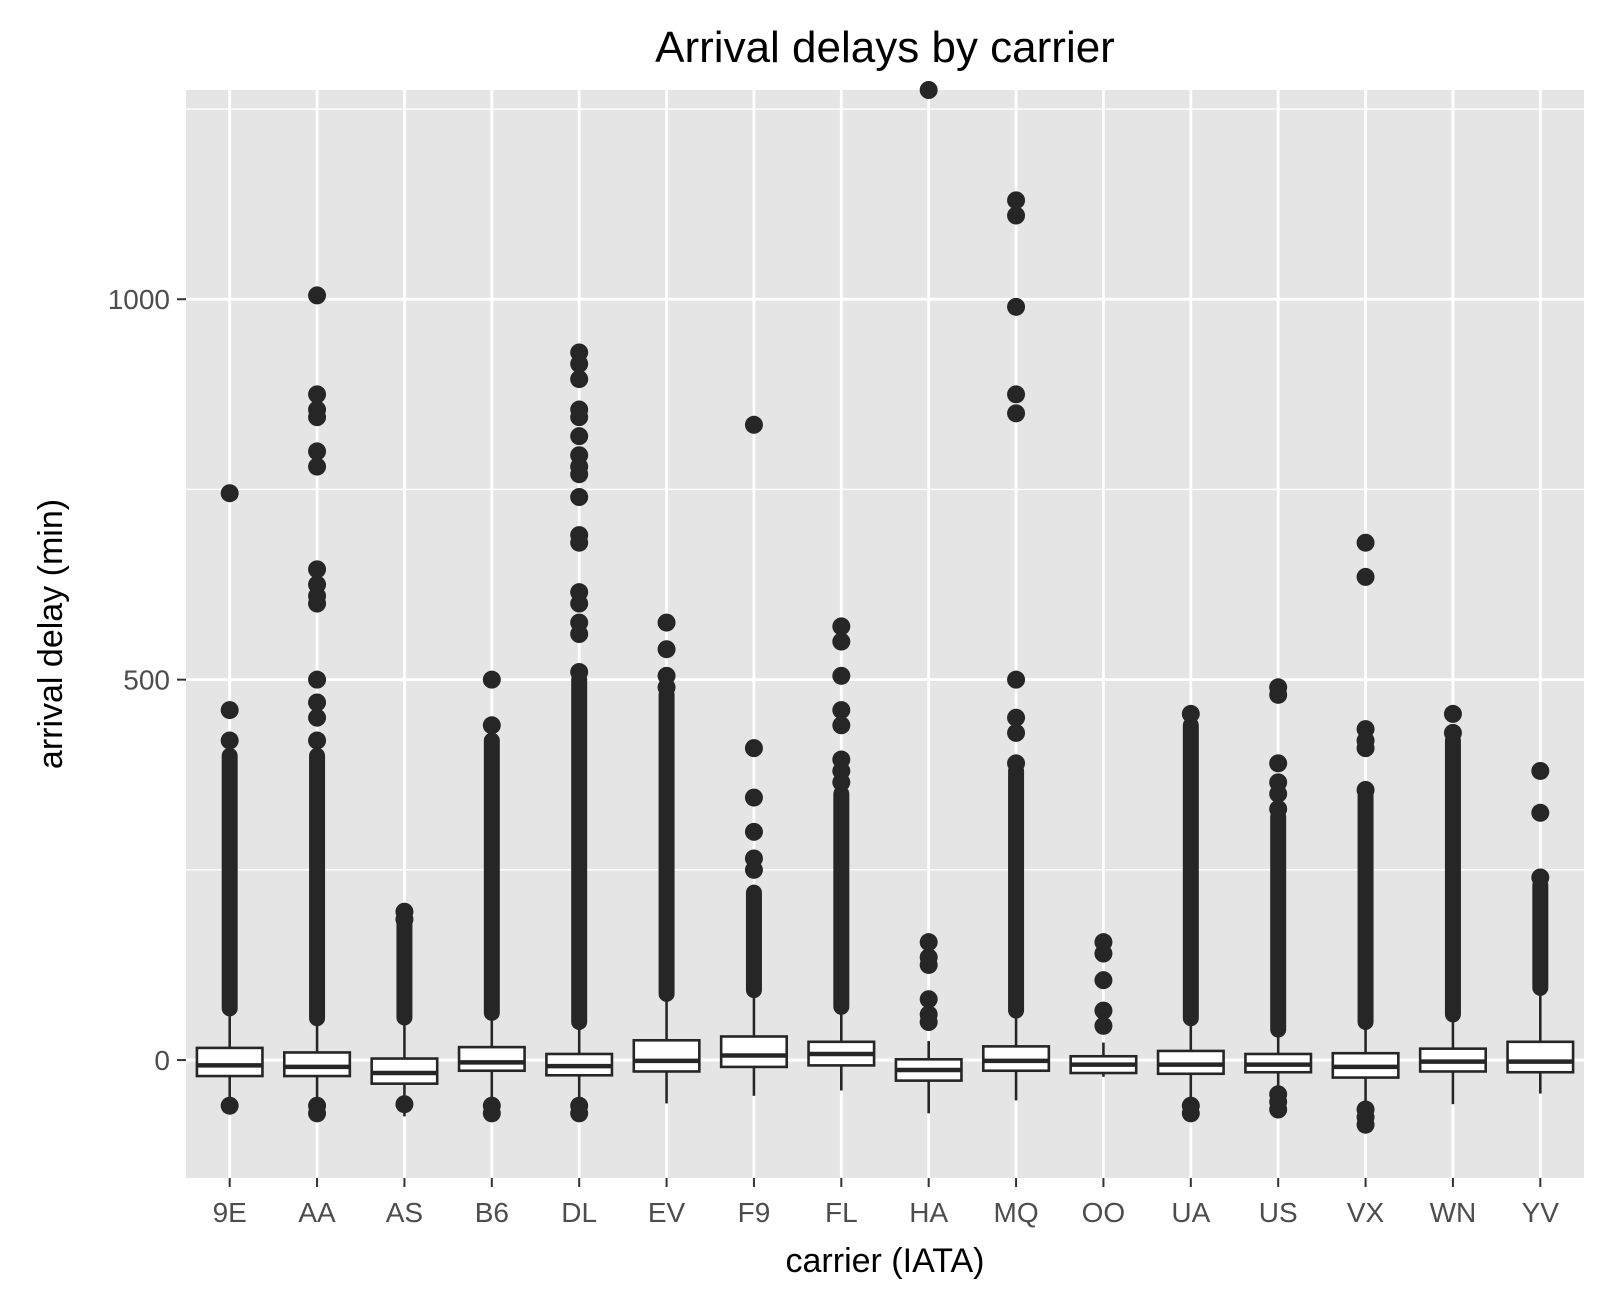 The image size is (1600, 1300). I want to click on box-HA, so click(928, 1077).